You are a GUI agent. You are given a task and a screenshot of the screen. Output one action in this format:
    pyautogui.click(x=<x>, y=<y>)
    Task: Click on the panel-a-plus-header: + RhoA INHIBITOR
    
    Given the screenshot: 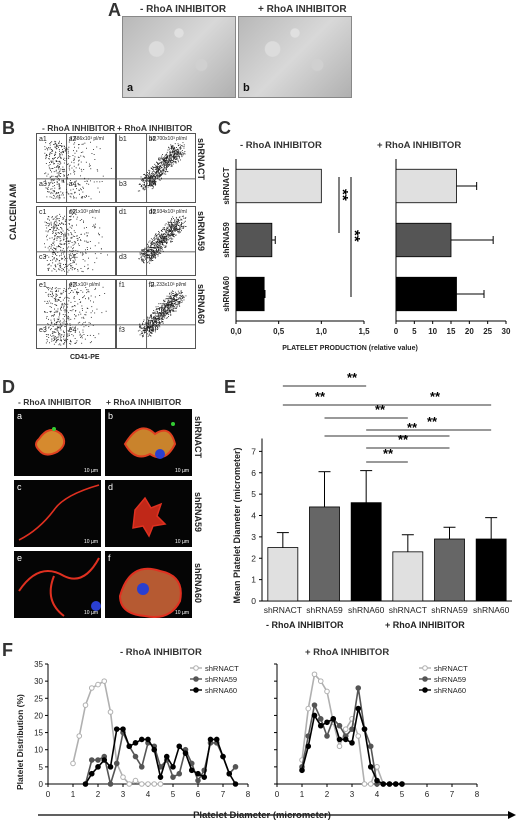 What is the action you would take?
    pyautogui.click(x=302, y=9)
    